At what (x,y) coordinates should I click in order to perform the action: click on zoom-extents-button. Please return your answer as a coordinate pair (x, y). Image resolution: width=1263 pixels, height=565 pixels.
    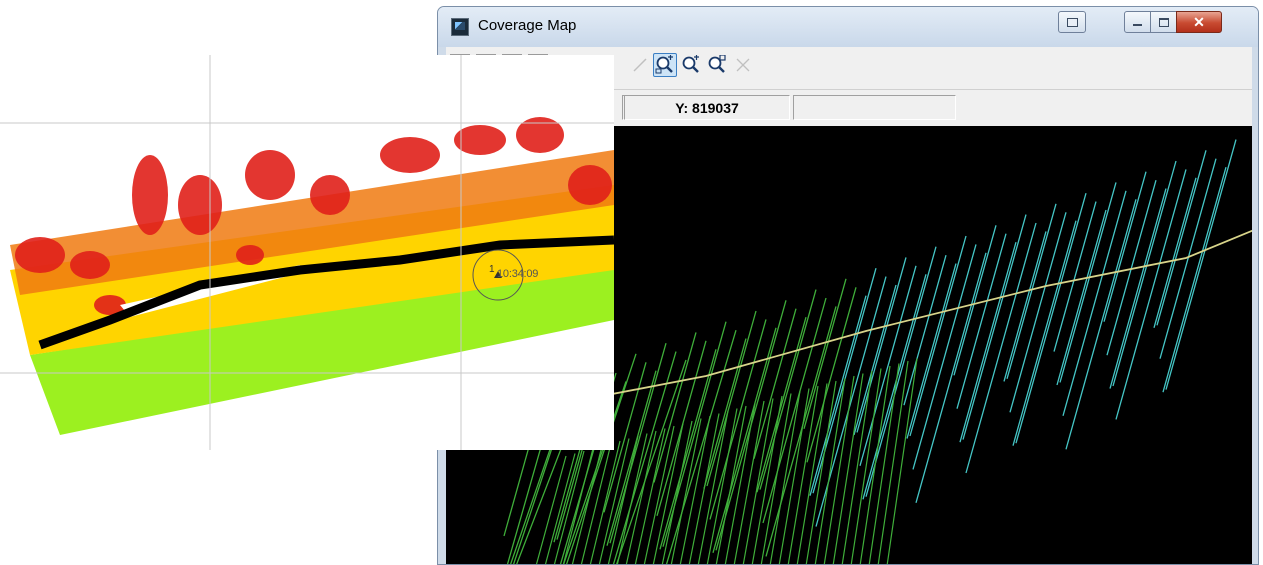
    Looking at the image, I should click on (743, 65).